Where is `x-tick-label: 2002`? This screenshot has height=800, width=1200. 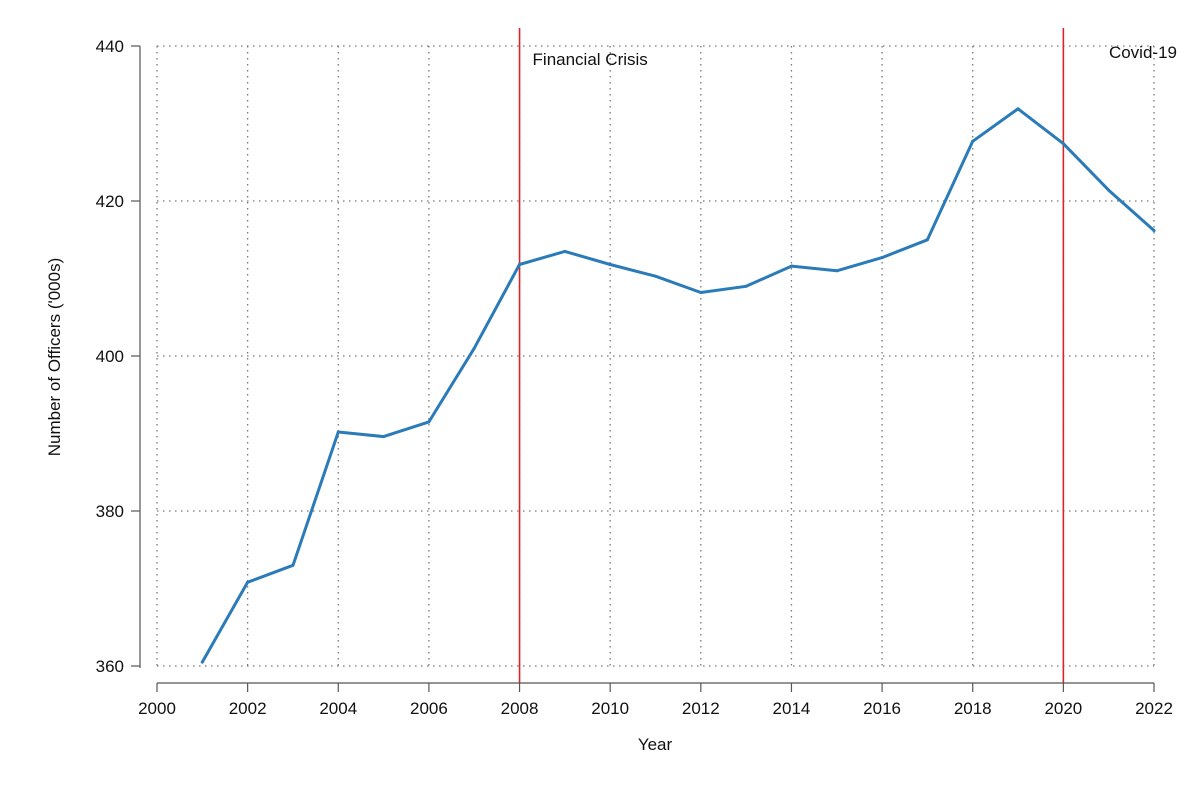 x-tick-label: 2002 is located at coordinates (248, 708).